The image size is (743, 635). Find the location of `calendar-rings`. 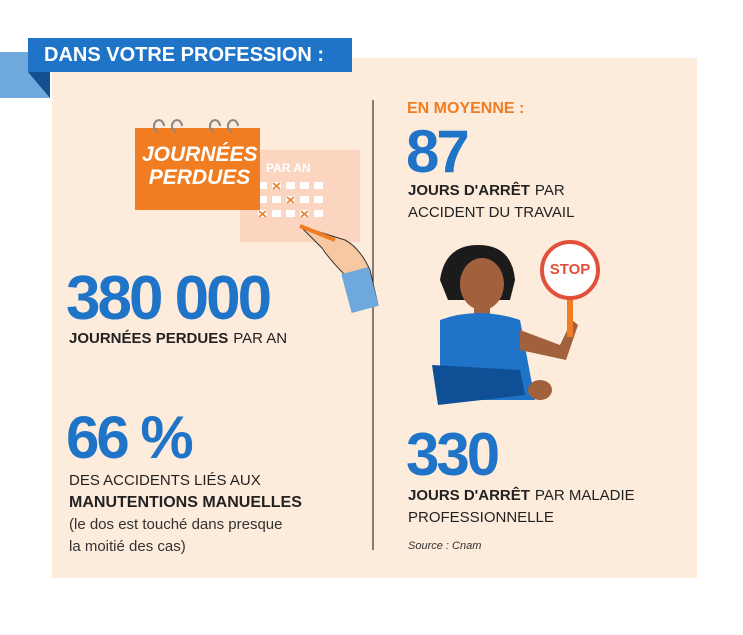

calendar-rings is located at coordinates (196, 126).